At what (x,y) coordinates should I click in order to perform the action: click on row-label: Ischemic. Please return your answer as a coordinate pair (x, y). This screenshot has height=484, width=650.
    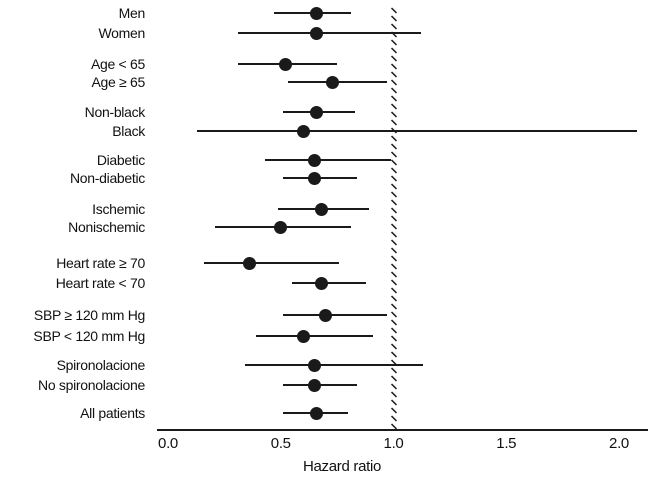
    Looking at the image, I should click on (118, 209).